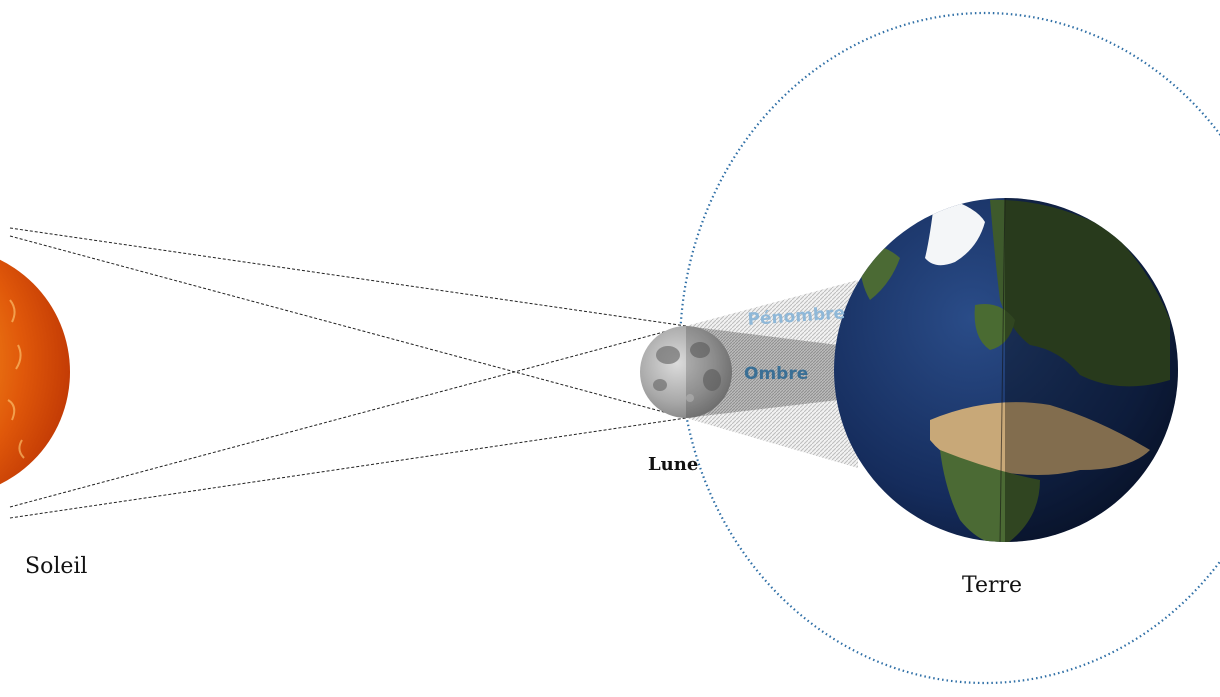 This screenshot has height=697, width=1220. Describe the element at coordinates (56, 566) in the screenshot. I see `sun-label: Soleil` at that location.